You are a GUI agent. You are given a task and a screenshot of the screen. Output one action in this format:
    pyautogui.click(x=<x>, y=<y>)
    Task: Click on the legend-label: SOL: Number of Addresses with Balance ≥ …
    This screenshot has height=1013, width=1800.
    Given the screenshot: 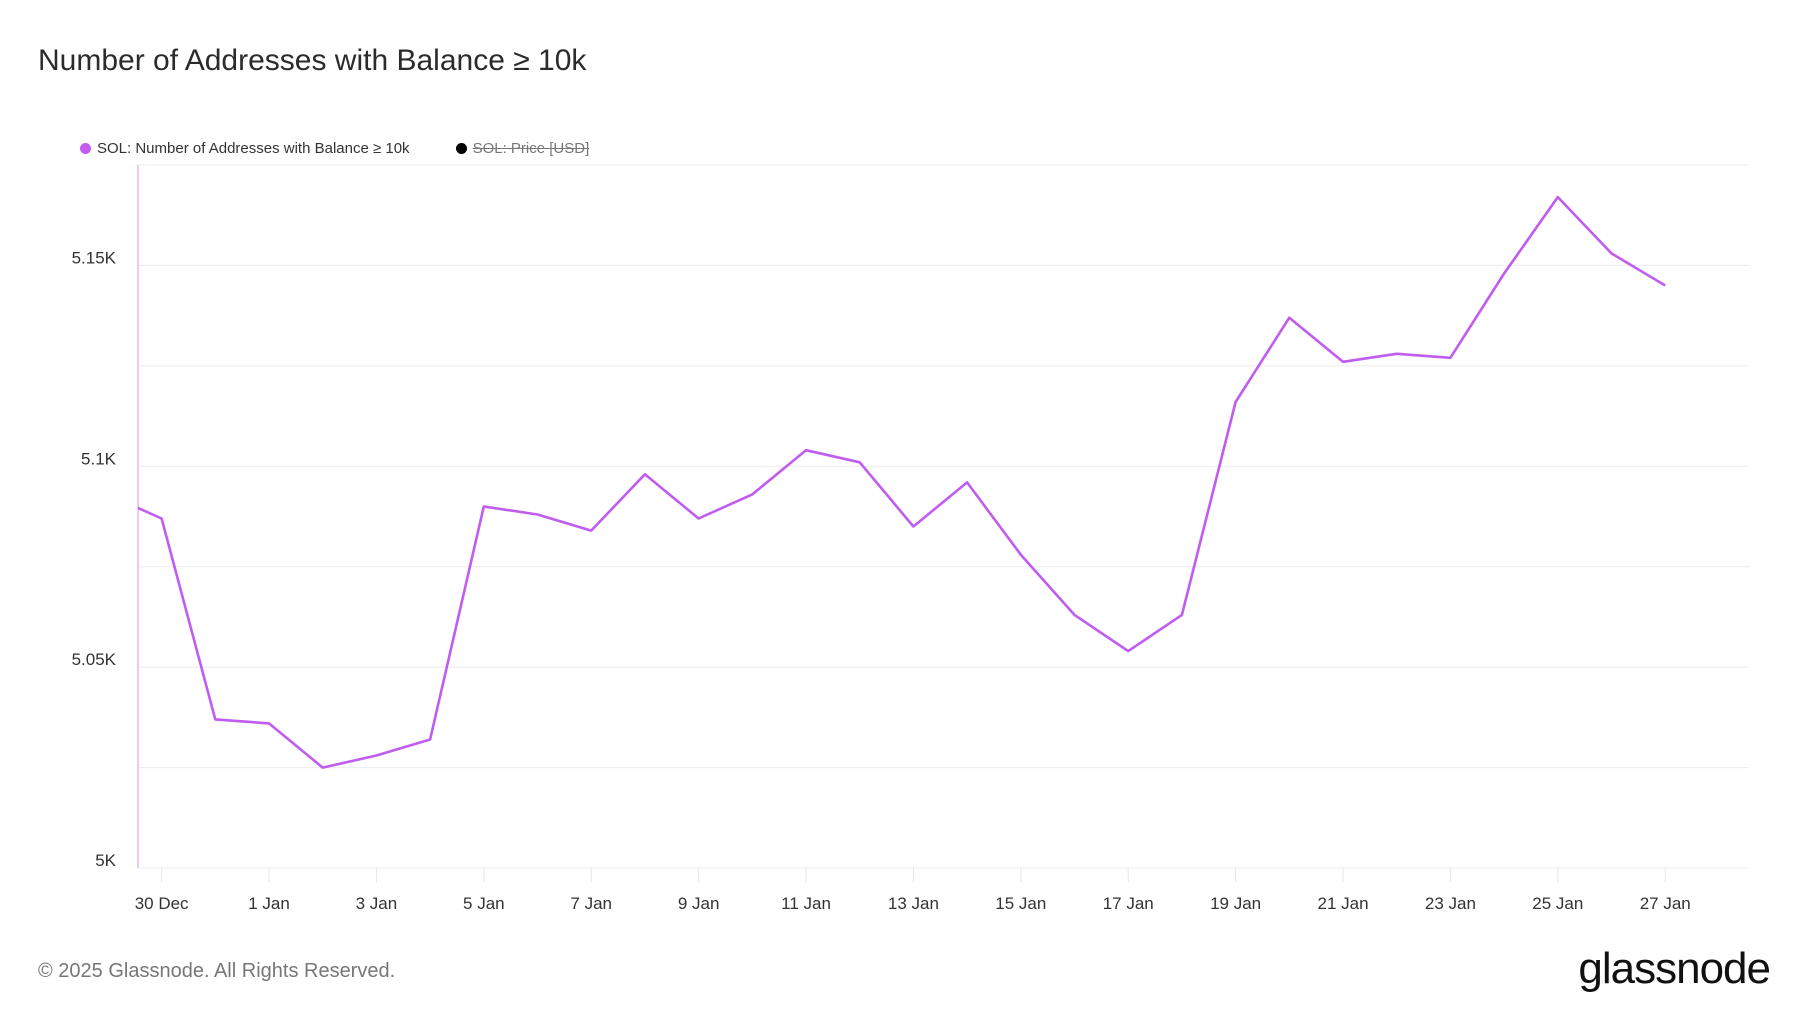 What is the action you would take?
    pyautogui.click(x=253, y=148)
    